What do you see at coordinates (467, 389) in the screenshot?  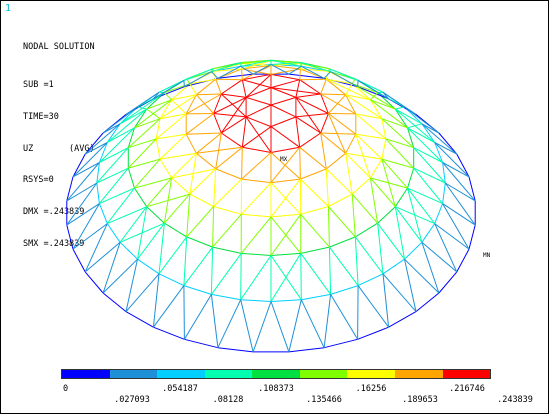 I see `legend-label-top: .216746` at bounding box center [467, 389].